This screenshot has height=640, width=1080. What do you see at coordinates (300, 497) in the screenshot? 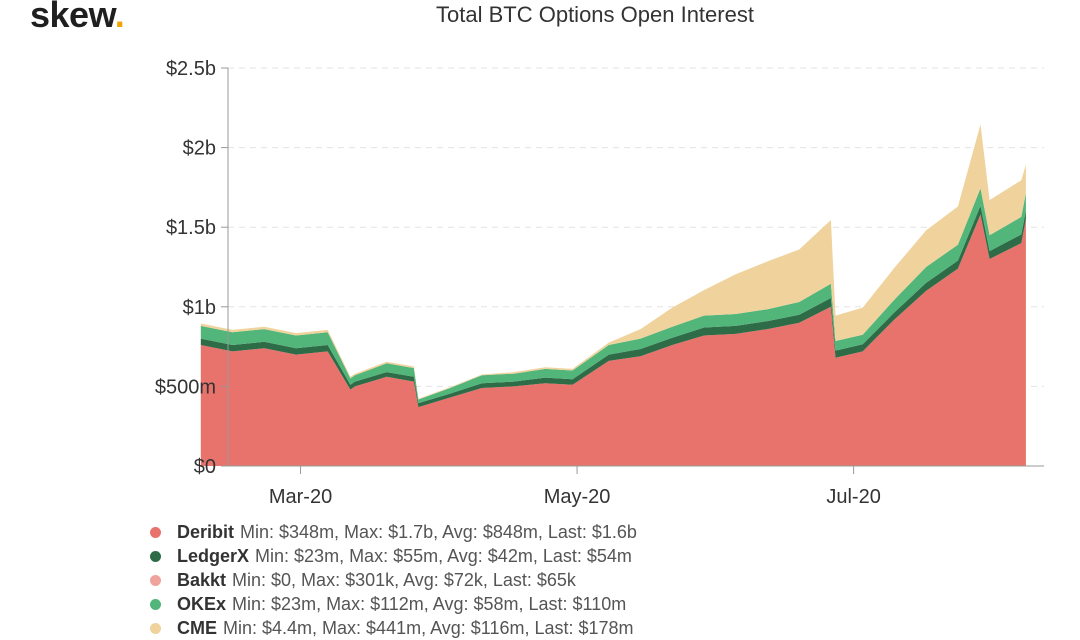
I see `x-tick-label: Mar-20` at bounding box center [300, 497].